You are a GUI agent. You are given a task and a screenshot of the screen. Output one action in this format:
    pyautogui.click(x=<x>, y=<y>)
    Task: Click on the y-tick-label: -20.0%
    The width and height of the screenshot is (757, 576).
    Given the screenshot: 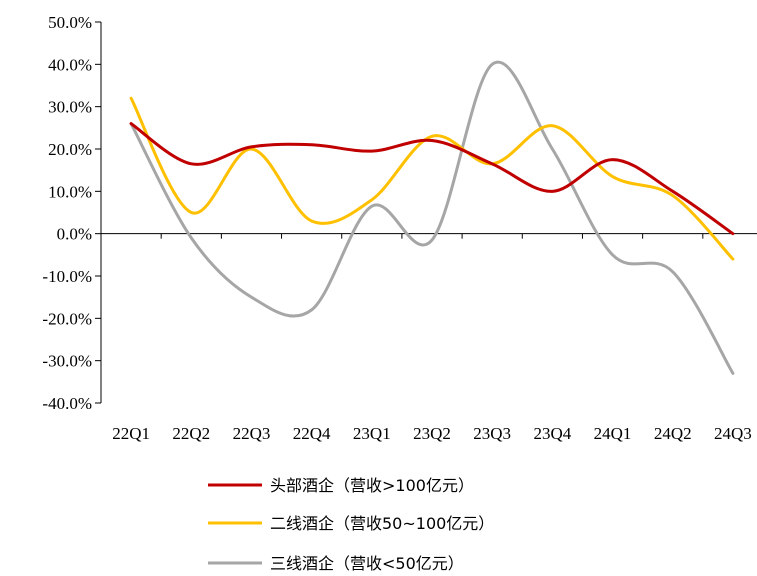 What is the action you would take?
    pyautogui.click(x=67, y=318)
    